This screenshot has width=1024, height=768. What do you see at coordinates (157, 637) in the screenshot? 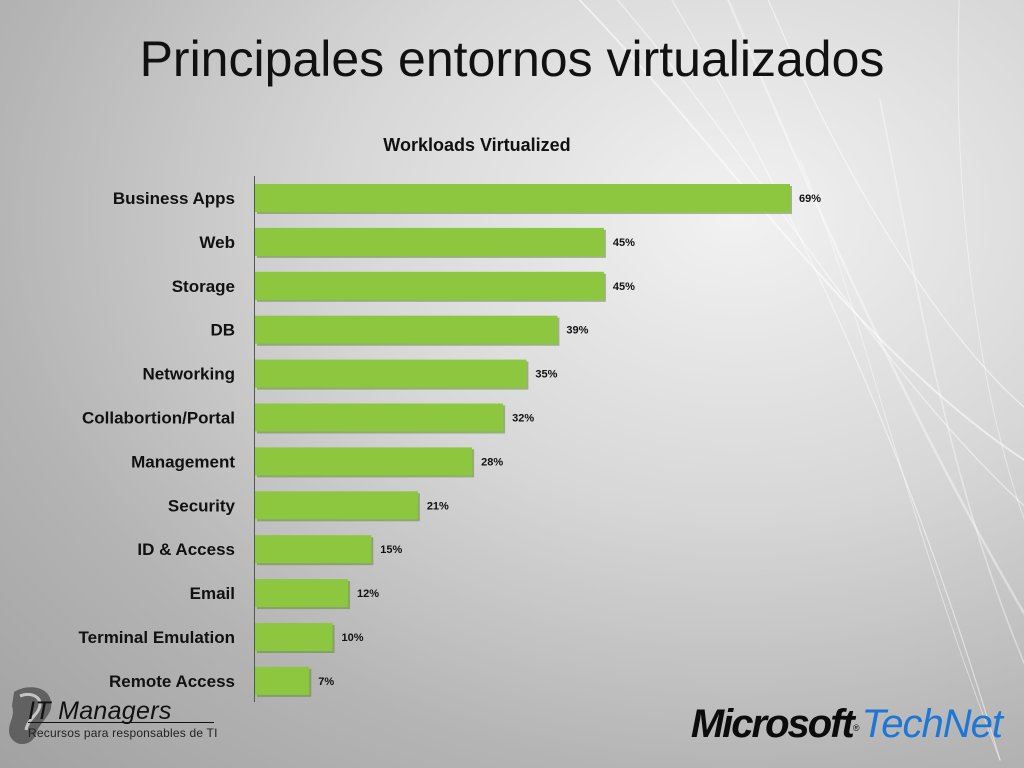
I see `category-label: Terminal Emulation` at bounding box center [157, 637].